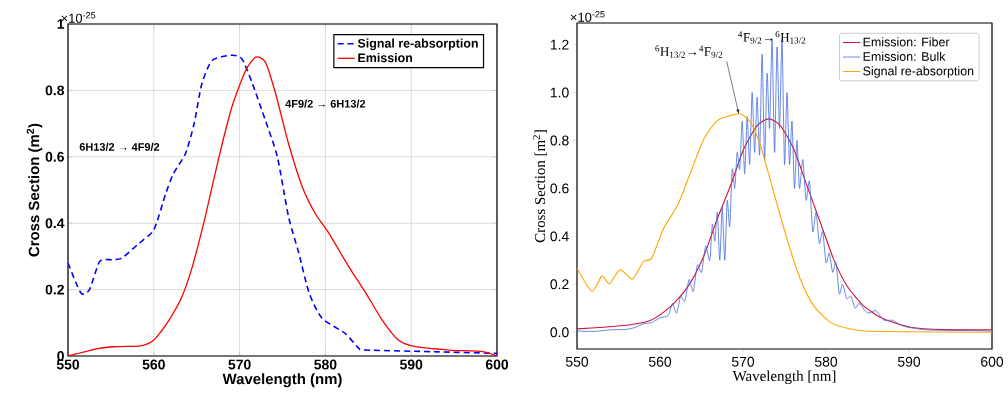  I want to click on x-axis-title: Wavelength (nm), so click(282, 380).